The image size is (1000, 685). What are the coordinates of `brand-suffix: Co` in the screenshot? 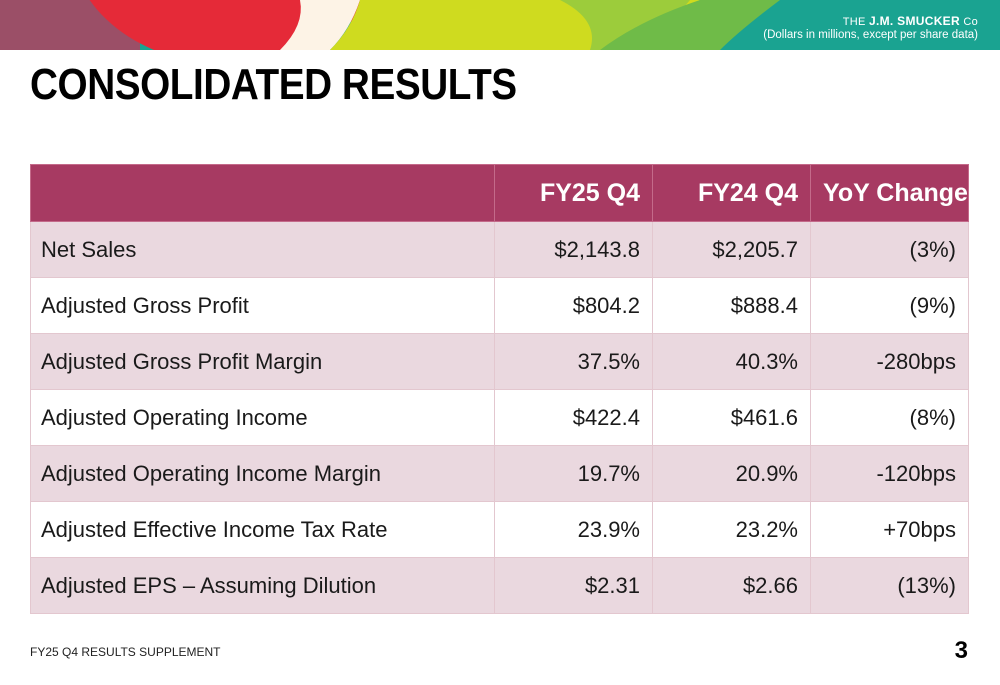 It's located at (970, 22).